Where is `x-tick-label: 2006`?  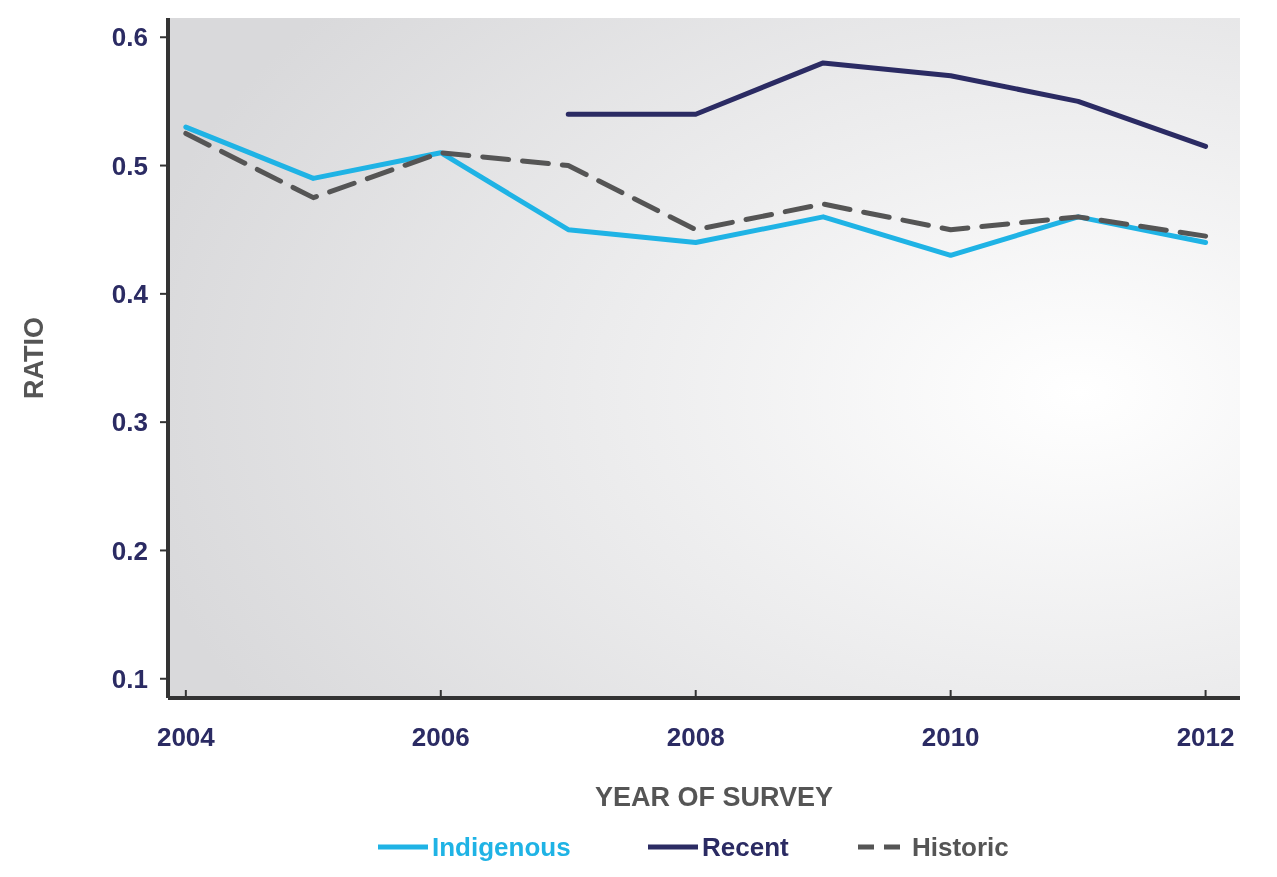 x-tick-label: 2006 is located at coordinates (440, 737).